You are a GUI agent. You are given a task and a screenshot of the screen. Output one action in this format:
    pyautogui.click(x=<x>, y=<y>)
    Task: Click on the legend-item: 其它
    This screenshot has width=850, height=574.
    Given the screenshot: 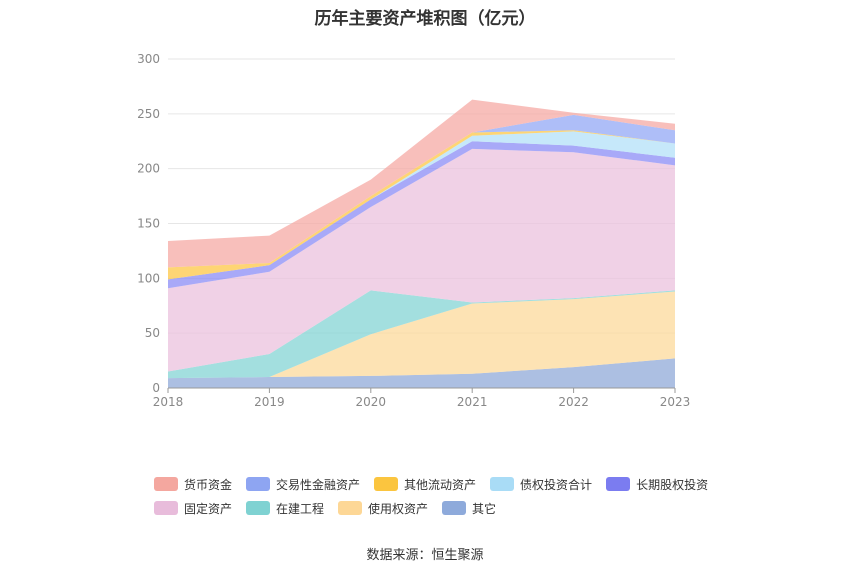 What is the action you would take?
    pyautogui.click(x=469, y=508)
    